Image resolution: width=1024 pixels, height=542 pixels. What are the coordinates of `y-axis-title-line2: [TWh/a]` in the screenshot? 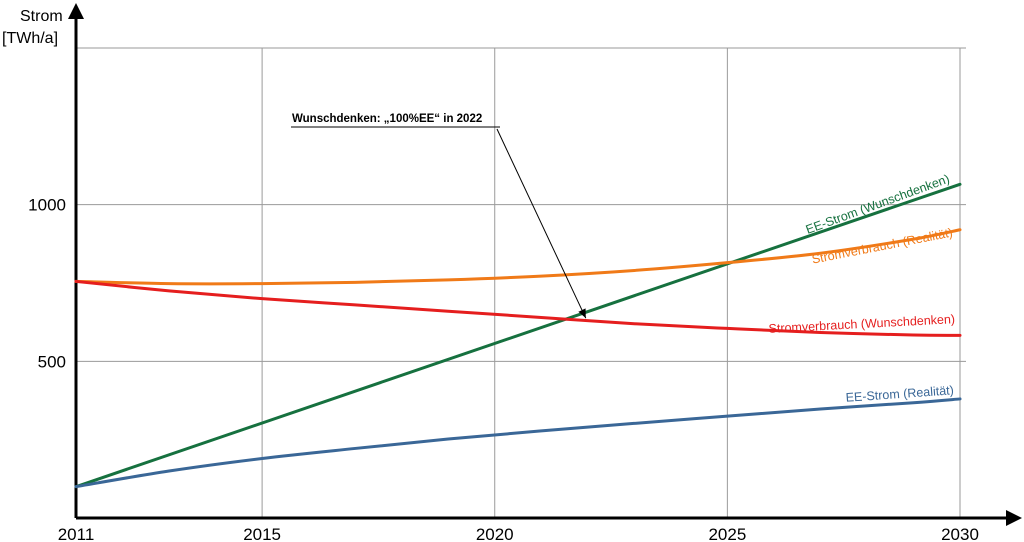 It's located at (30, 38).